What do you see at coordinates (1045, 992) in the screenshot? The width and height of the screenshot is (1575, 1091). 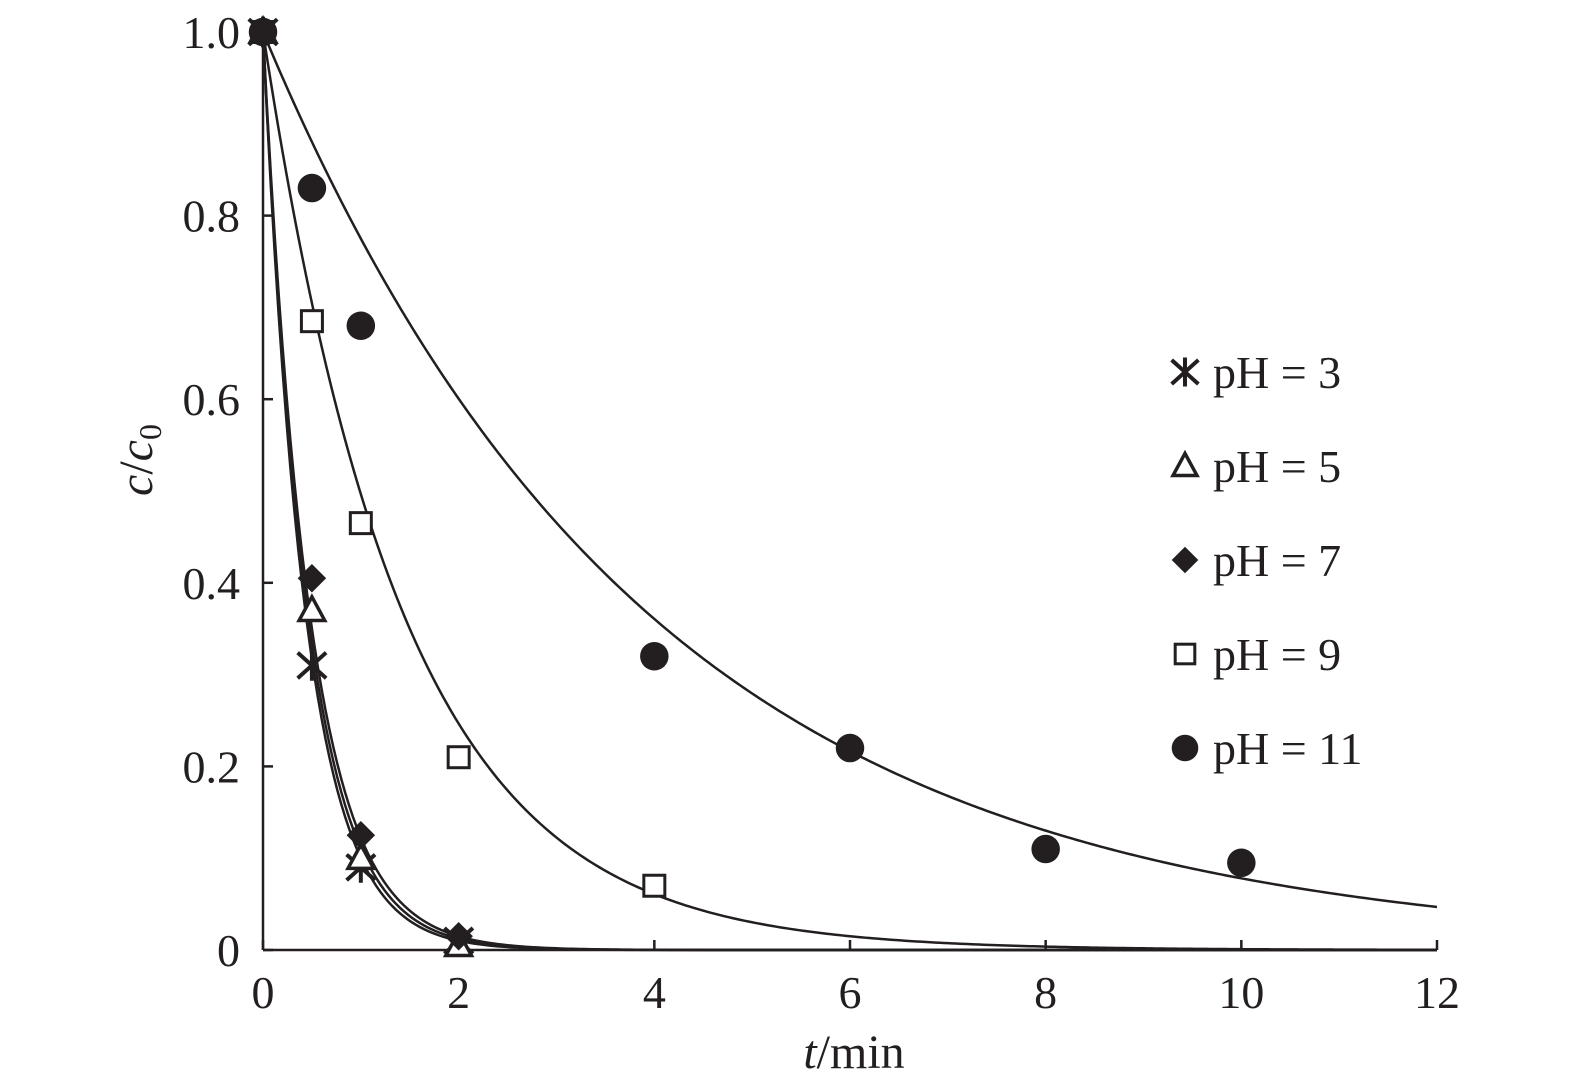 I see `x-tick-label: 8` at bounding box center [1045, 992].